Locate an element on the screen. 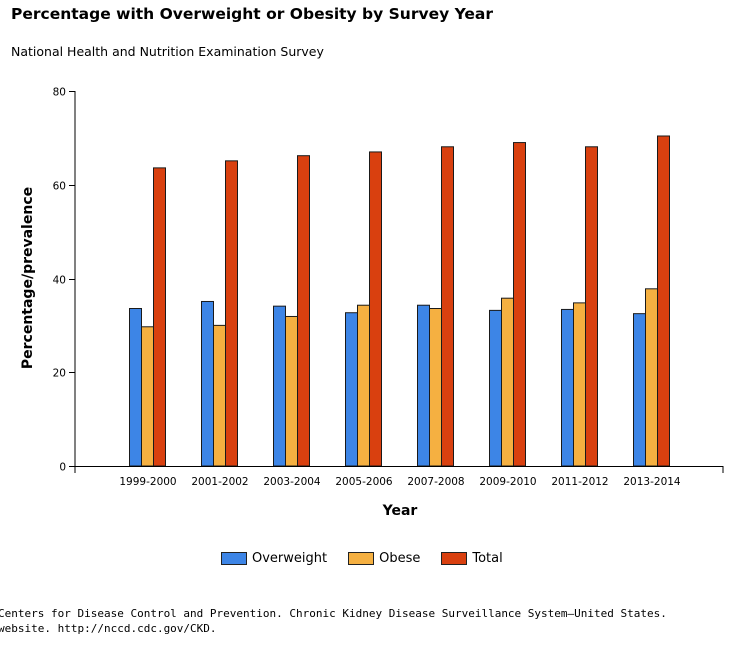  legend-label: Overweight is located at coordinates (290, 558).